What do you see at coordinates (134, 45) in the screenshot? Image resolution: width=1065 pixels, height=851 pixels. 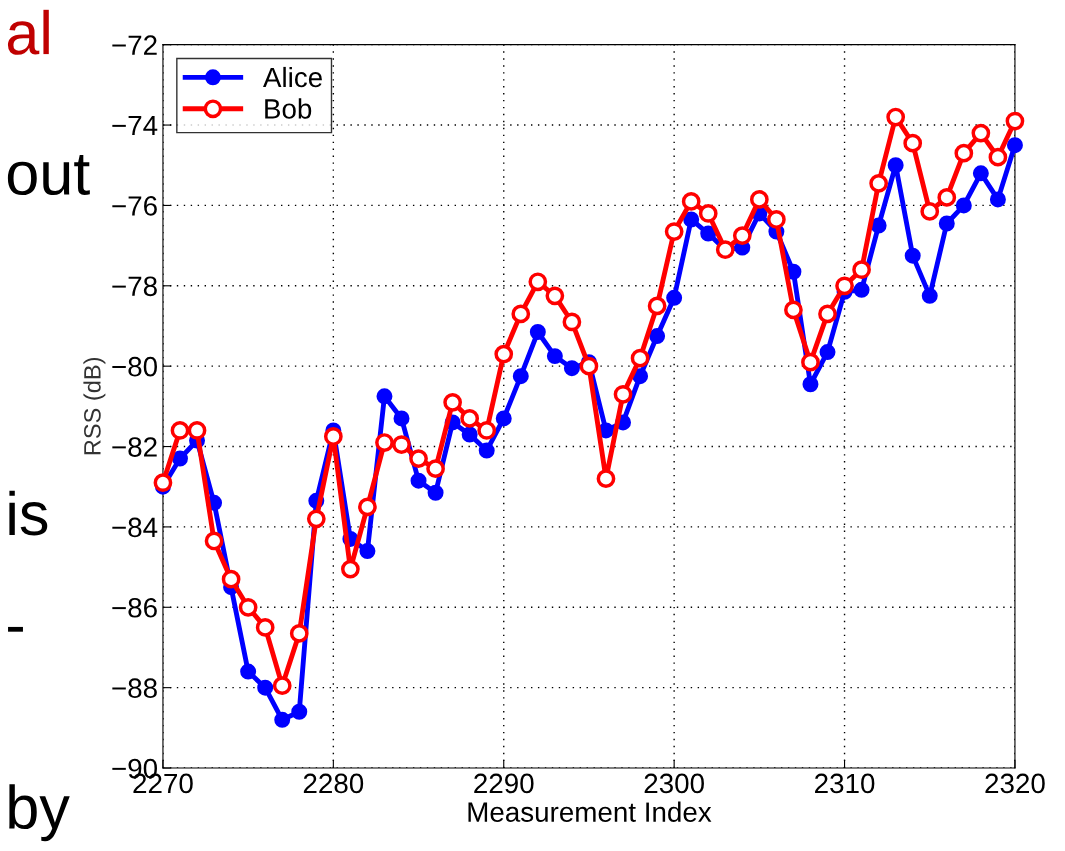 I see `y-tick-label: −72` at bounding box center [134, 45].